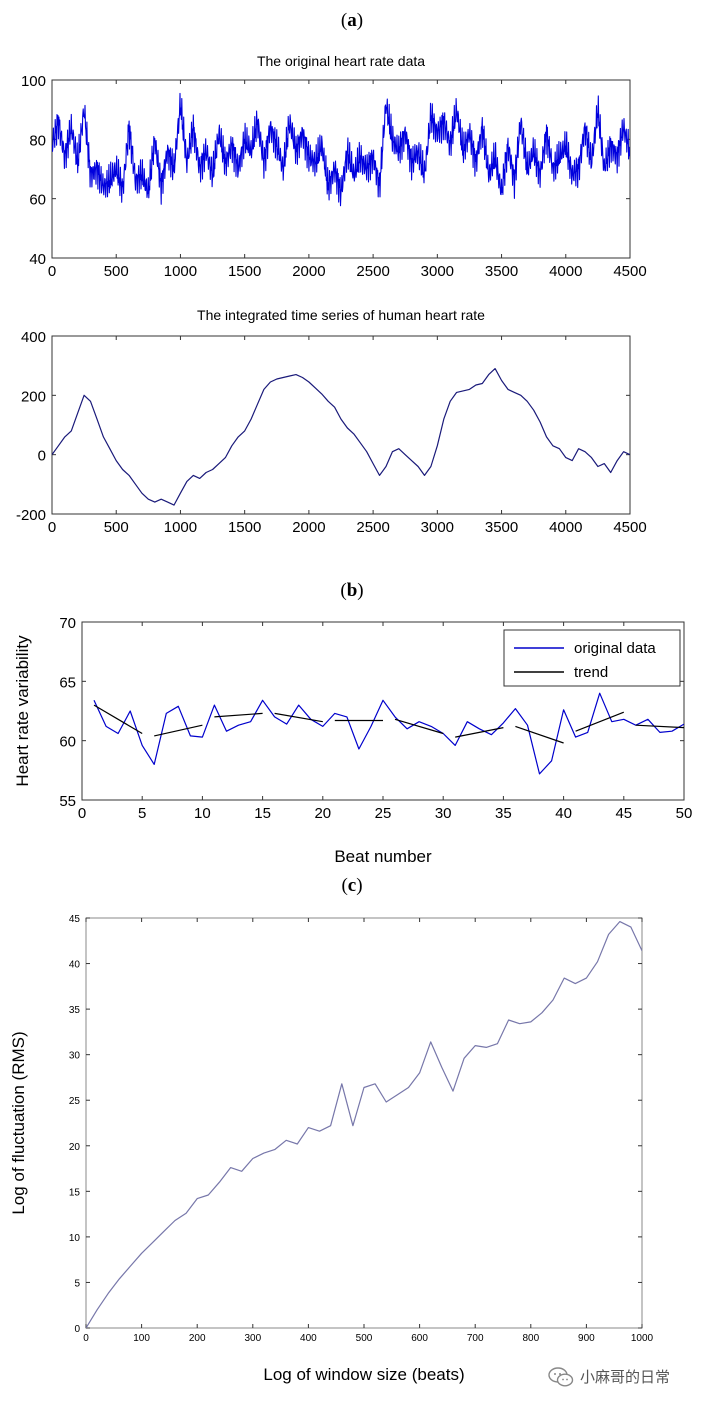 This screenshot has width=704, height=1405. I want to click on legend-box, so click(592, 658).